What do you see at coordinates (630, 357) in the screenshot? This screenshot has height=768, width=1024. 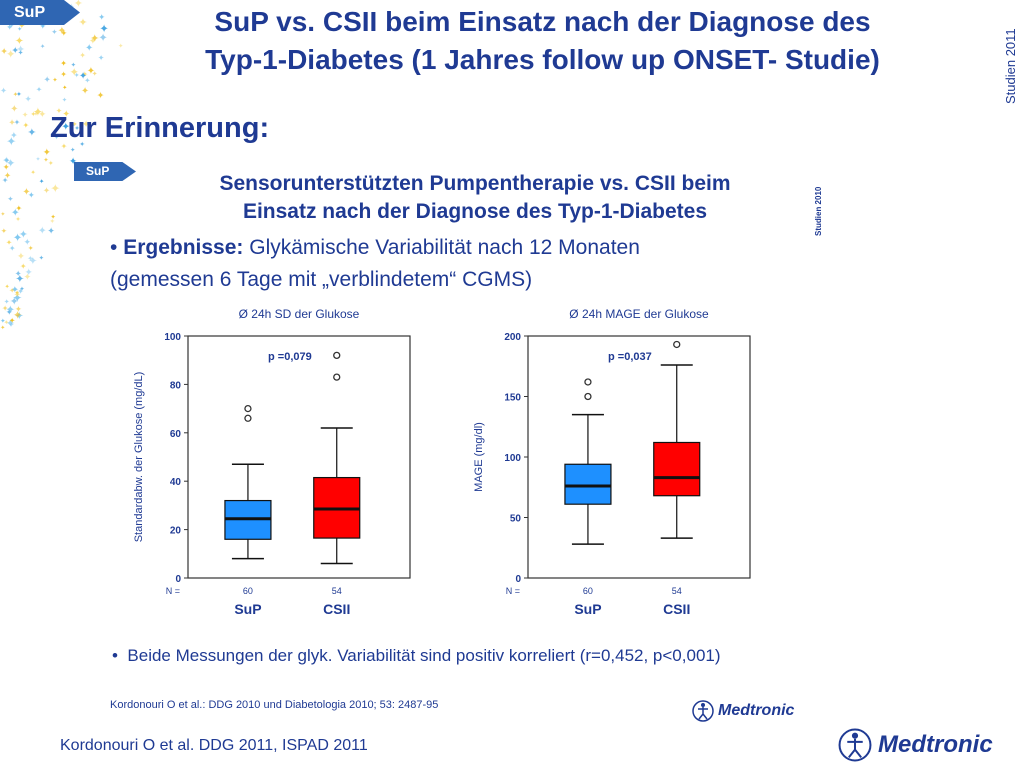 I see `p-value: p =0,037` at bounding box center [630, 357].